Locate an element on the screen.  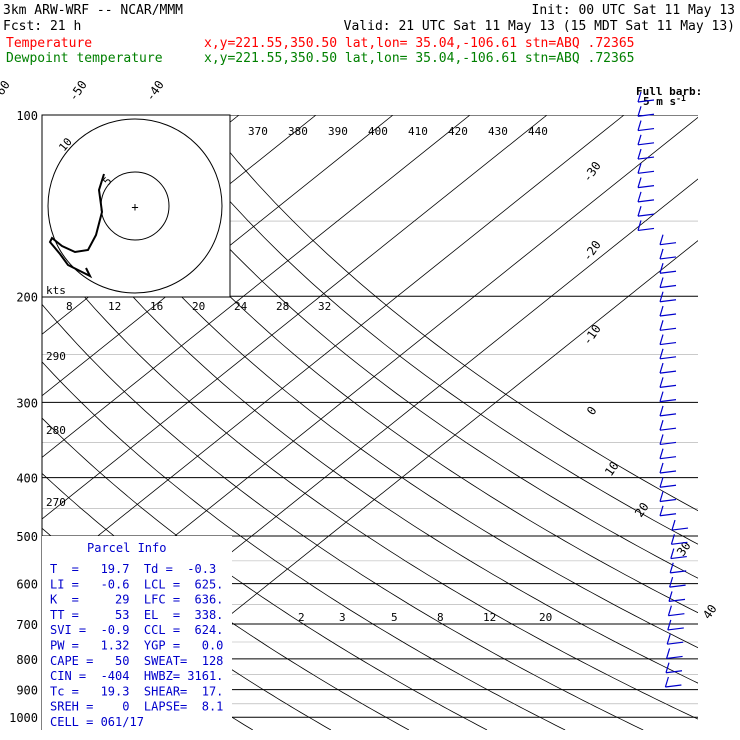
mixing-ratio-label: 5 is located at coordinates (394, 617).